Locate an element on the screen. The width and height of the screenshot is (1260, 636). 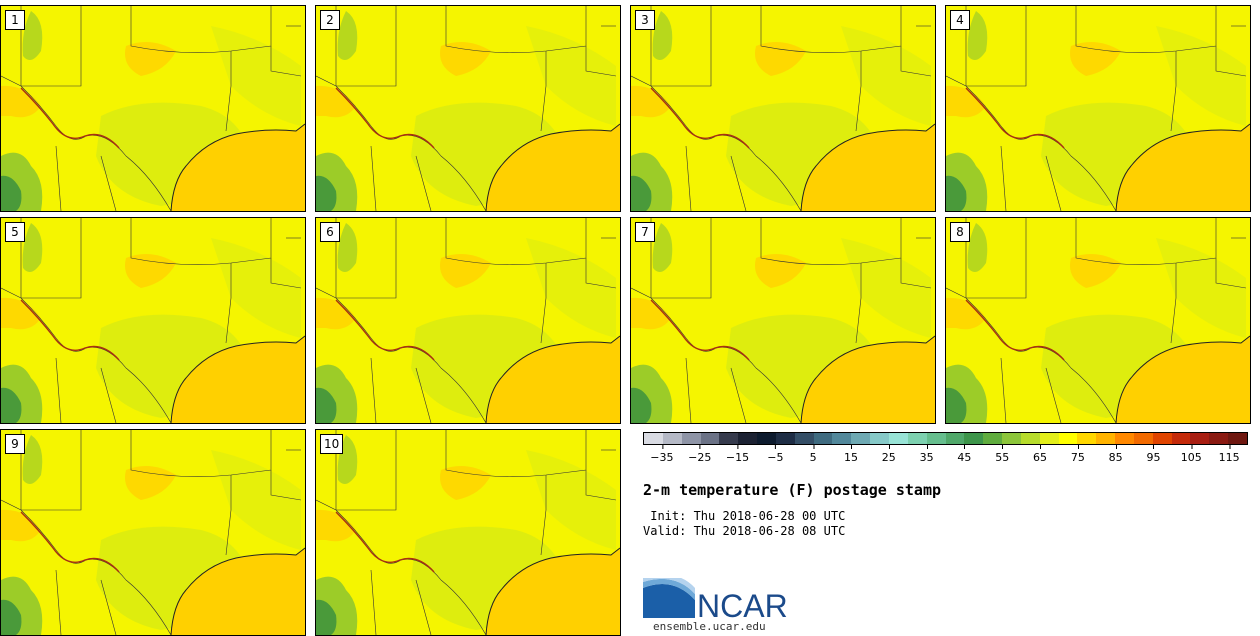
colorbar-tick-label: 75 is located at coordinates (1078, 454).